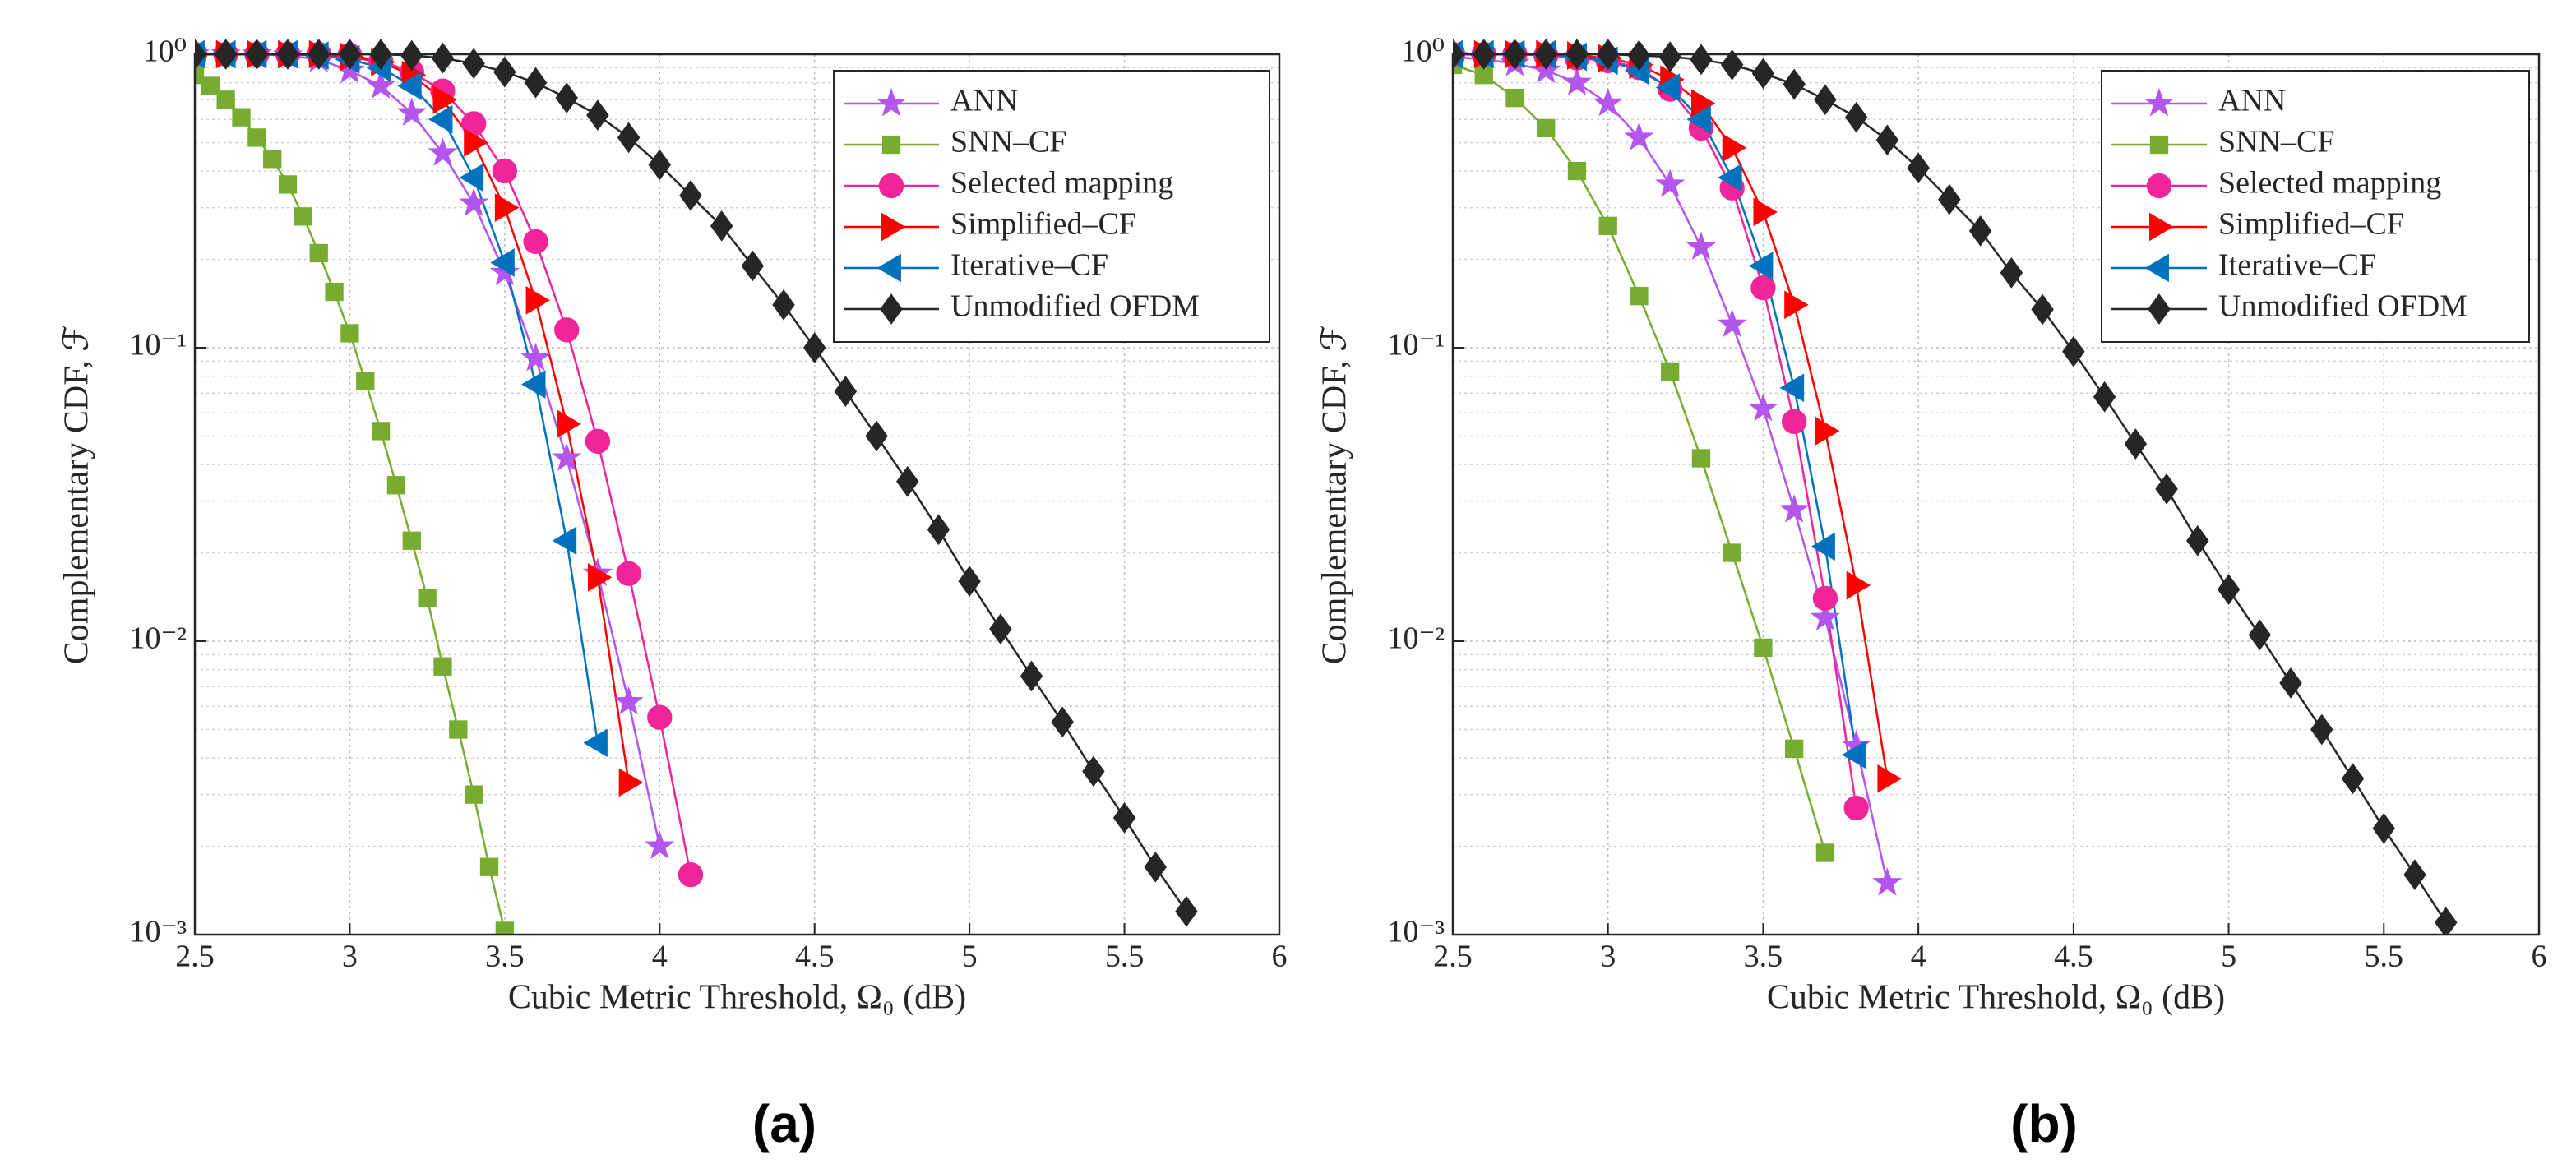 Image resolution: width=2576 pixels, height=1173 pixels. What do you see at coordinates (2044, 1123) in the screenshot?
I see `caption: (b)` at bounding box center [2044, 1123].